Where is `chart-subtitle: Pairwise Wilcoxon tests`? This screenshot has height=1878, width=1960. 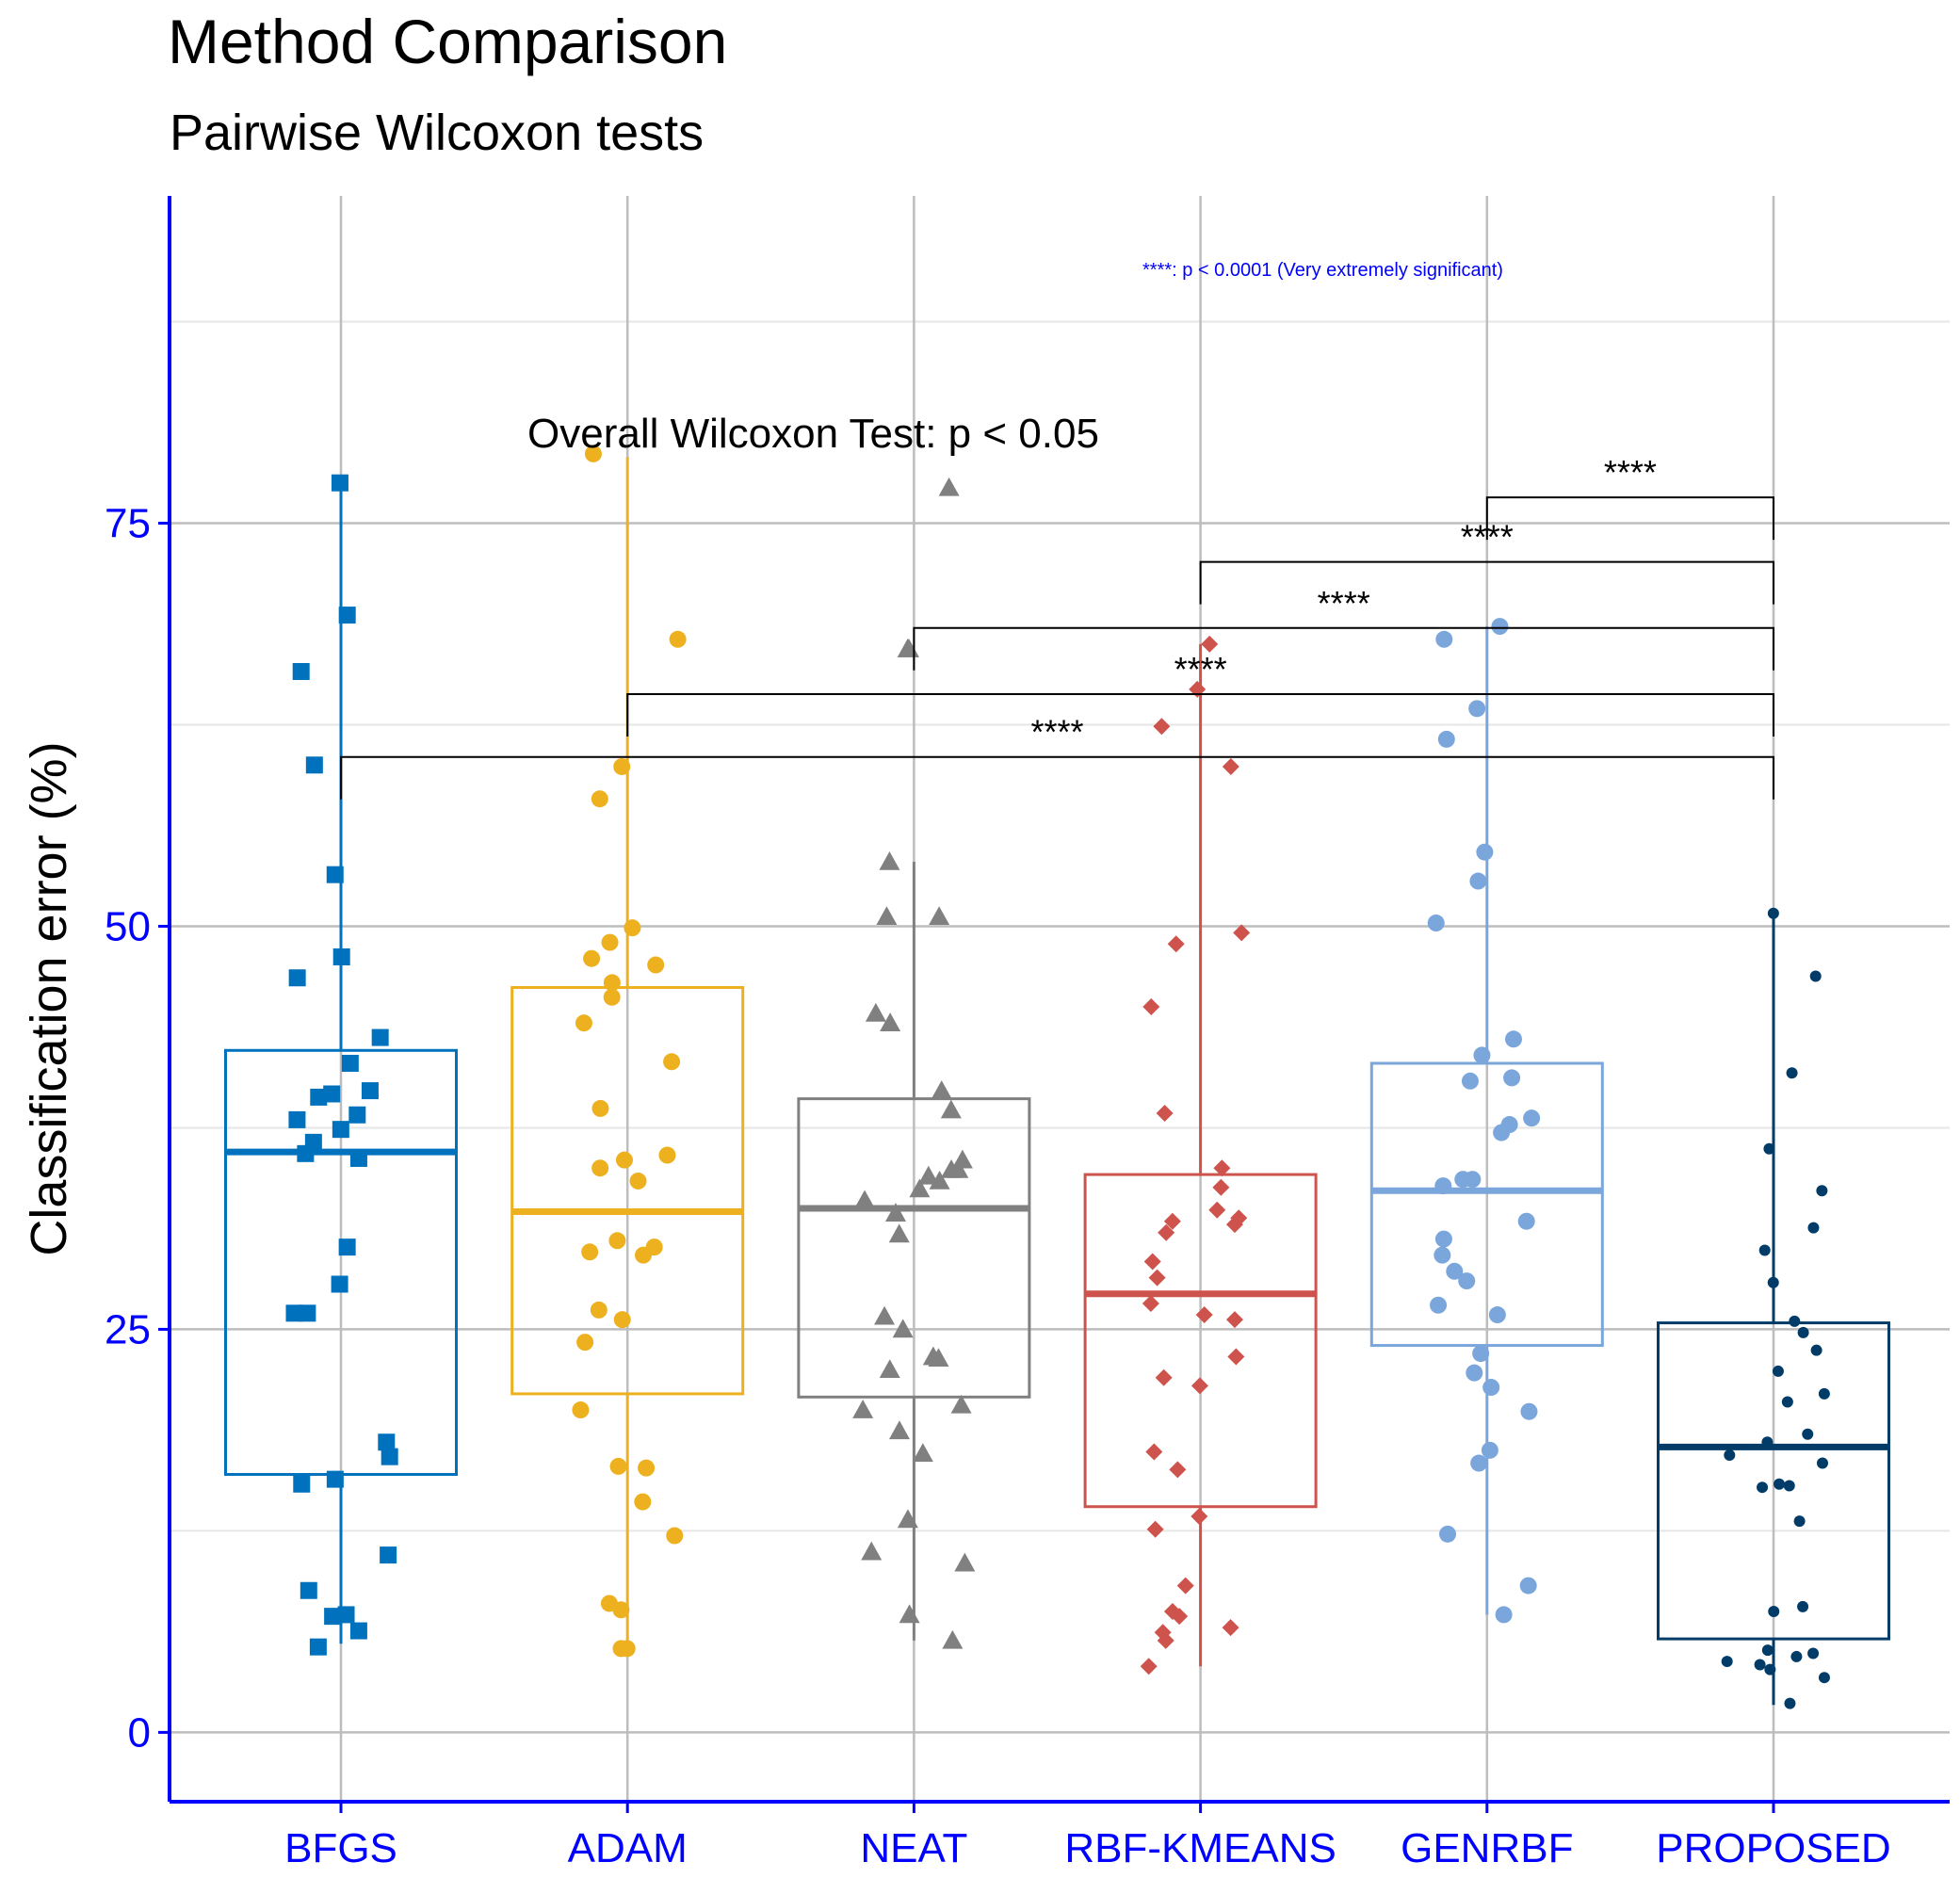 chart-subtitle: Pairwise Wilcoxon tests is located at coordinates (437, 133).